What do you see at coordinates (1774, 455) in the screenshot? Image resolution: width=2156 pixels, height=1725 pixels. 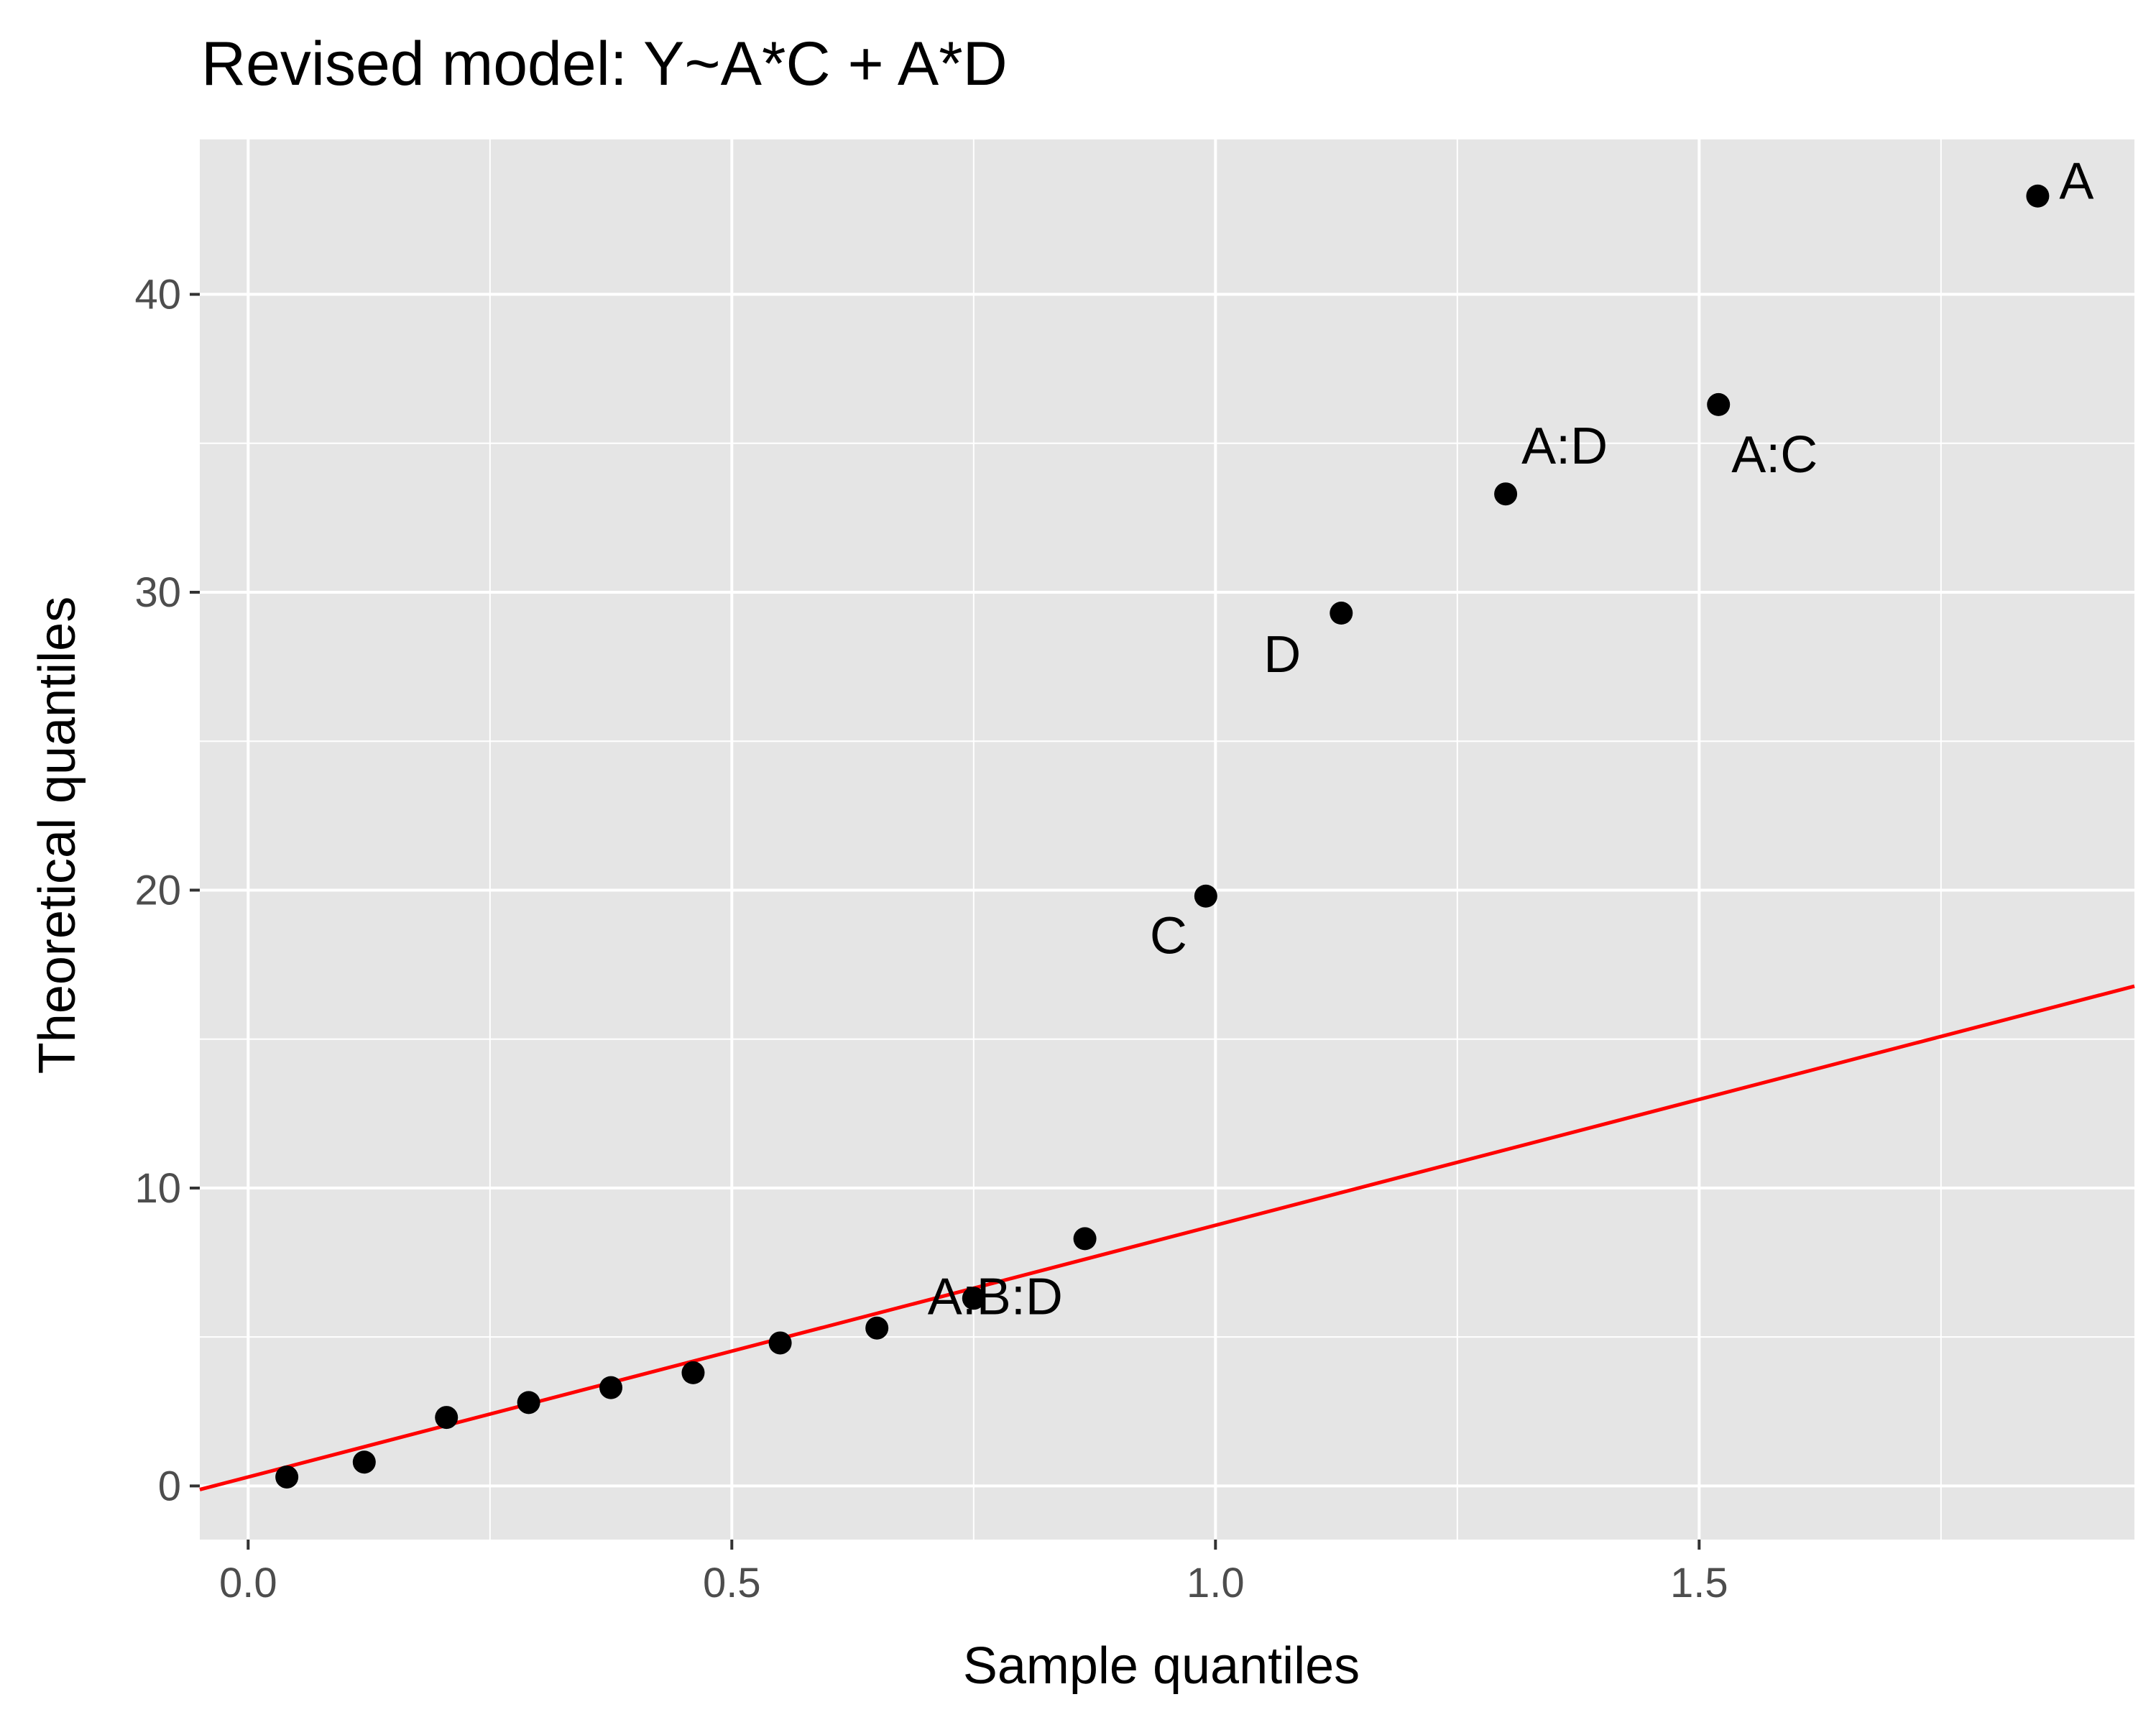 I see `point-label: A:C` at bounding box center [1774, 455].